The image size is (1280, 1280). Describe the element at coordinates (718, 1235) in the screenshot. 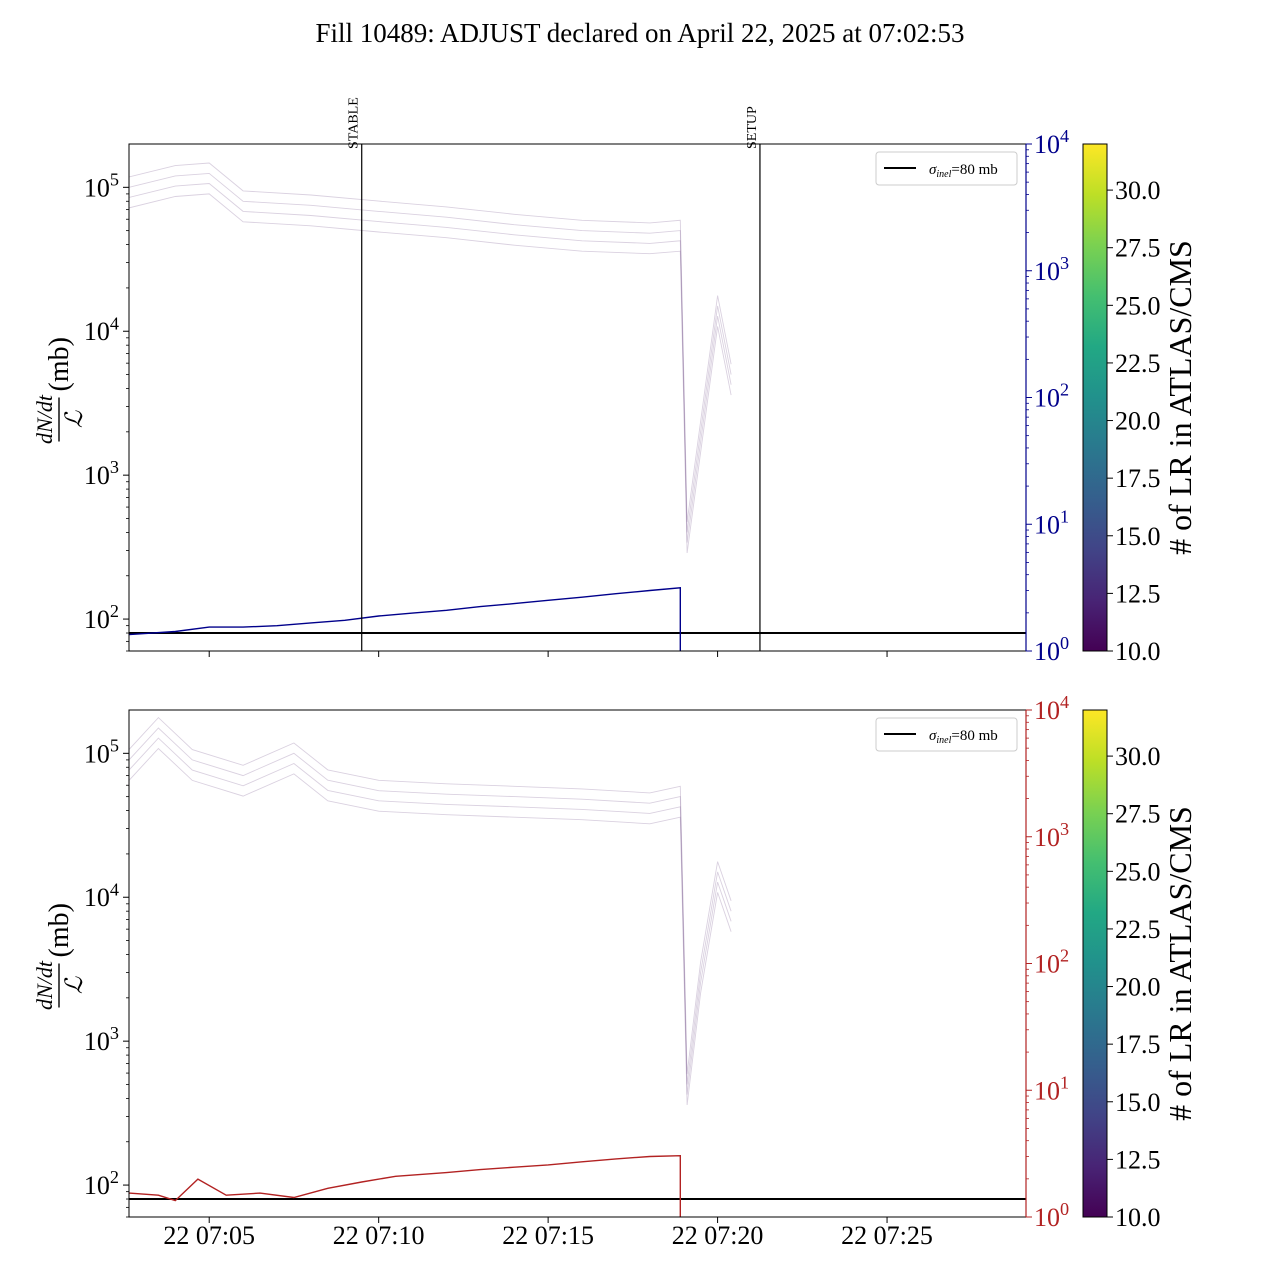

I see `x-tick-label: 22 07:20` at that location.